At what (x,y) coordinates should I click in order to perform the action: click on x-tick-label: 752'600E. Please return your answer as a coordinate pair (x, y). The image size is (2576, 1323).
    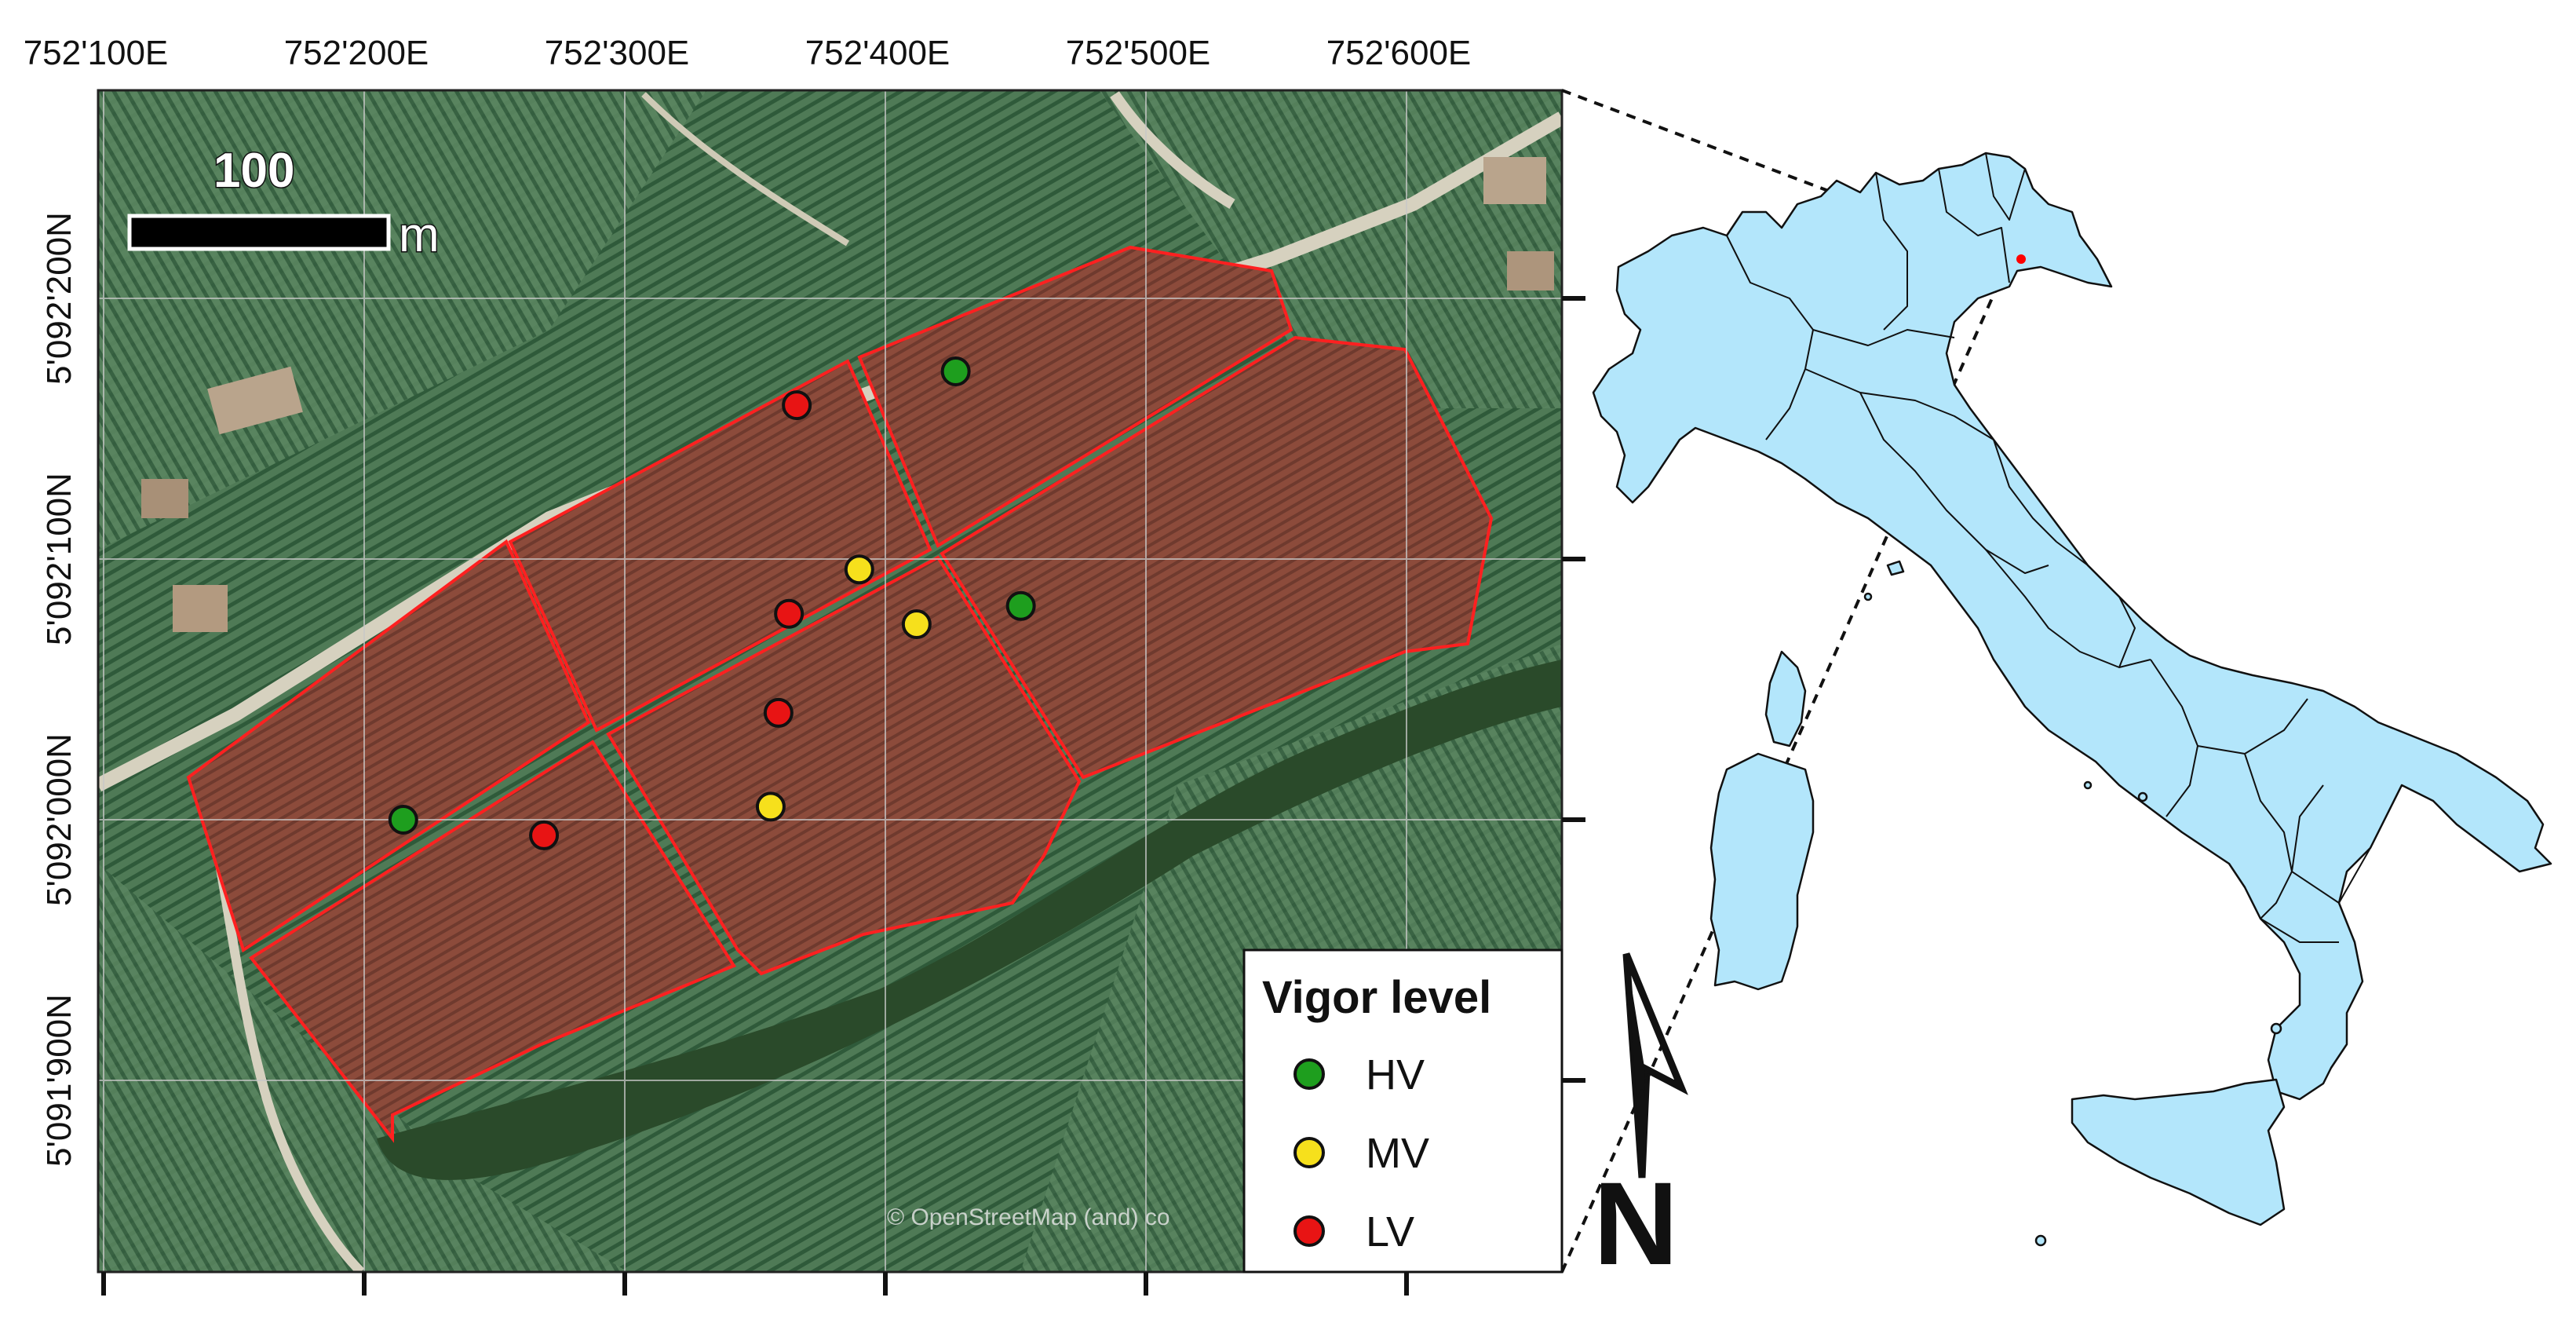
    Looking at the image, I should click on (1399, 53).